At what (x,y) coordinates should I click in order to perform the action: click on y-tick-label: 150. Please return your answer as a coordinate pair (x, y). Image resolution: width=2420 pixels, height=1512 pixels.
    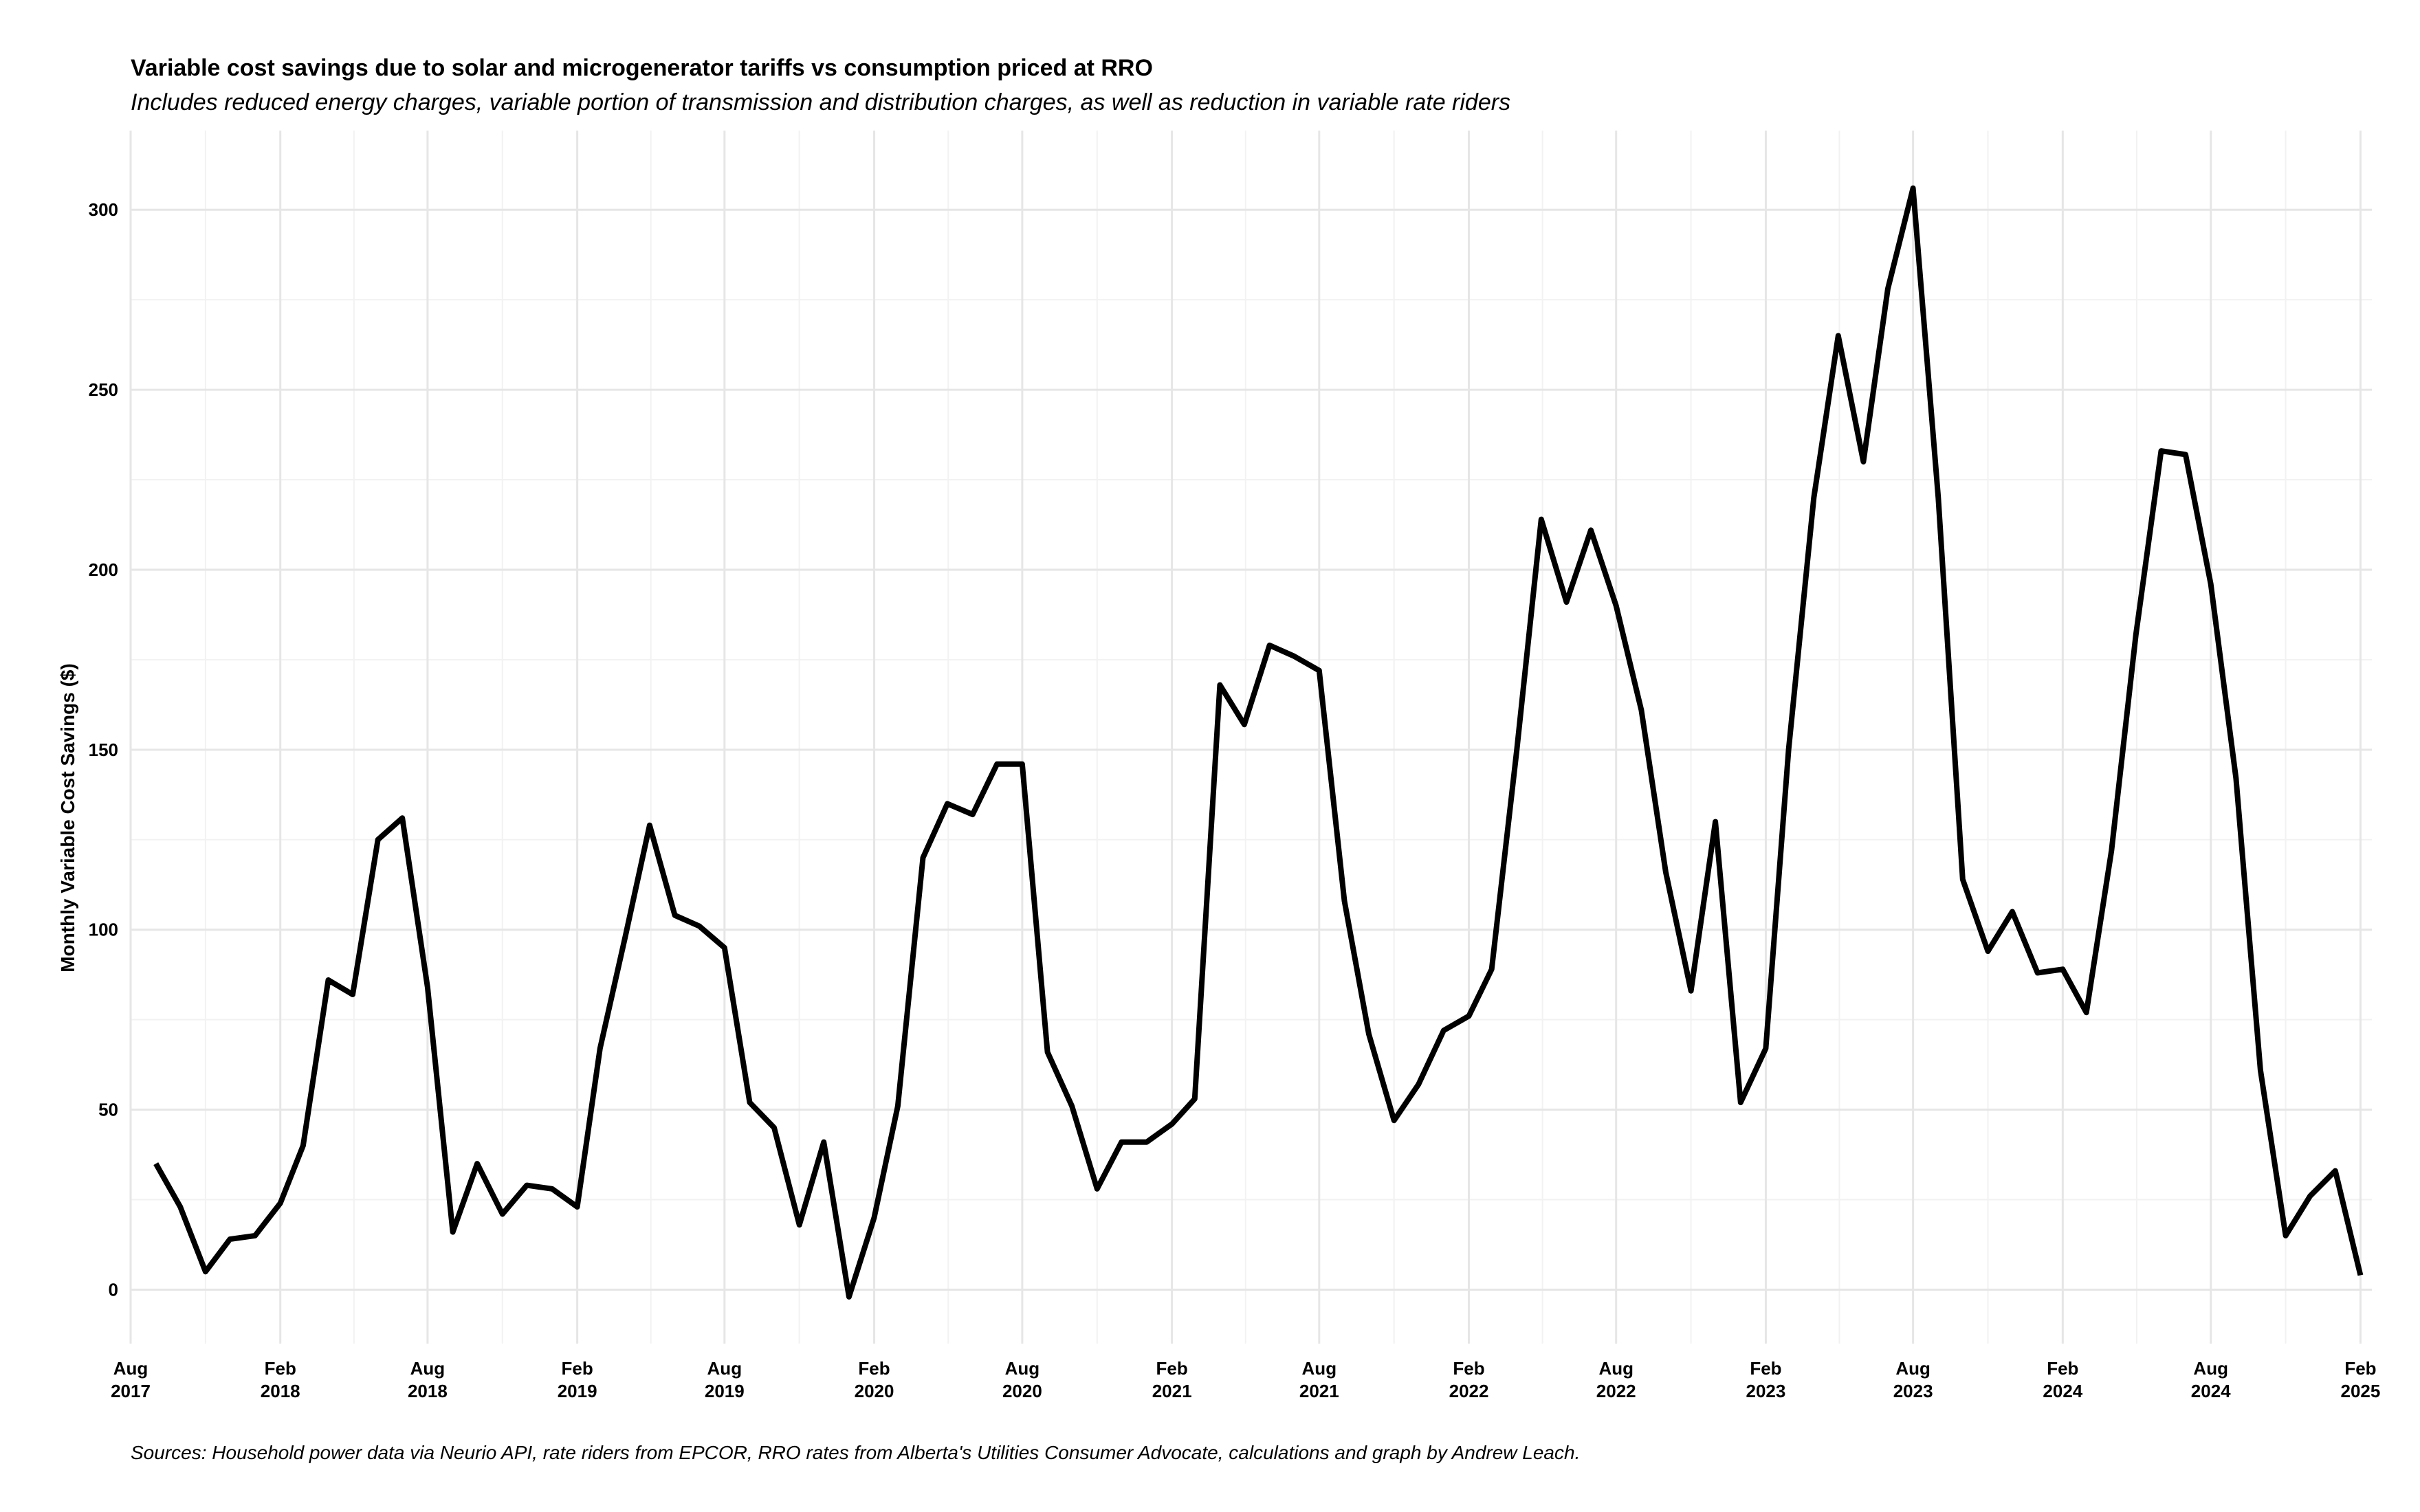
    Looking at the image, I should click on (104, 750).